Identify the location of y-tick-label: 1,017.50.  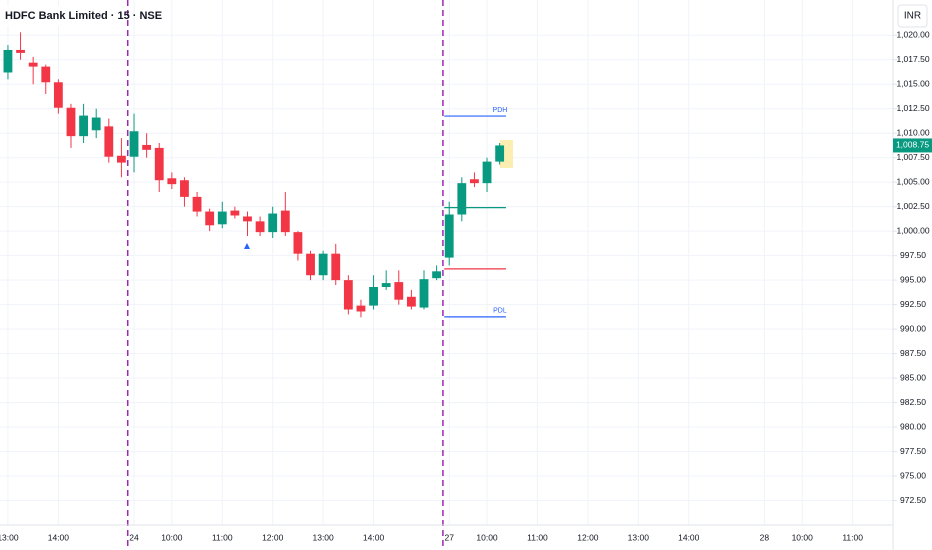
(912, 59).